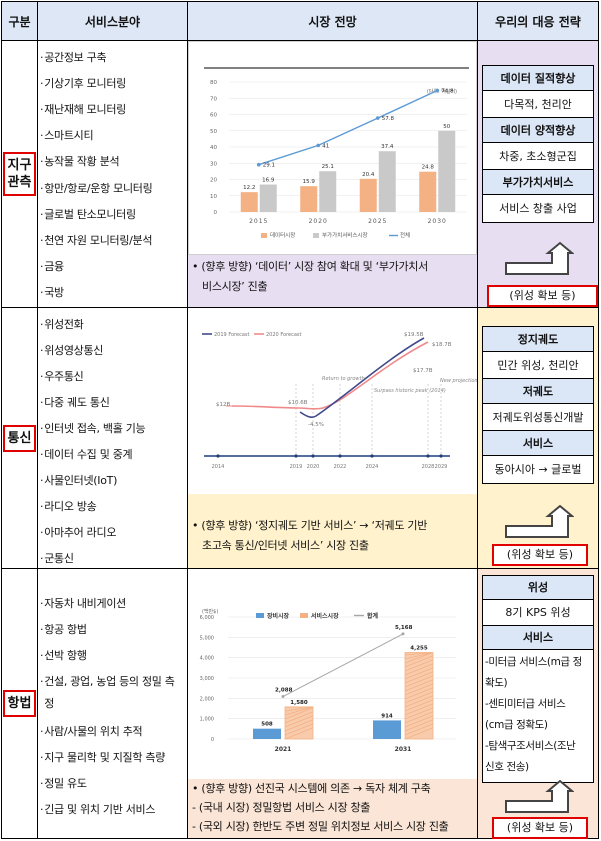  Describe the element at coordinates (68, 506) in the screenshot. I see `service-item: ·라디오 방송` at that location.